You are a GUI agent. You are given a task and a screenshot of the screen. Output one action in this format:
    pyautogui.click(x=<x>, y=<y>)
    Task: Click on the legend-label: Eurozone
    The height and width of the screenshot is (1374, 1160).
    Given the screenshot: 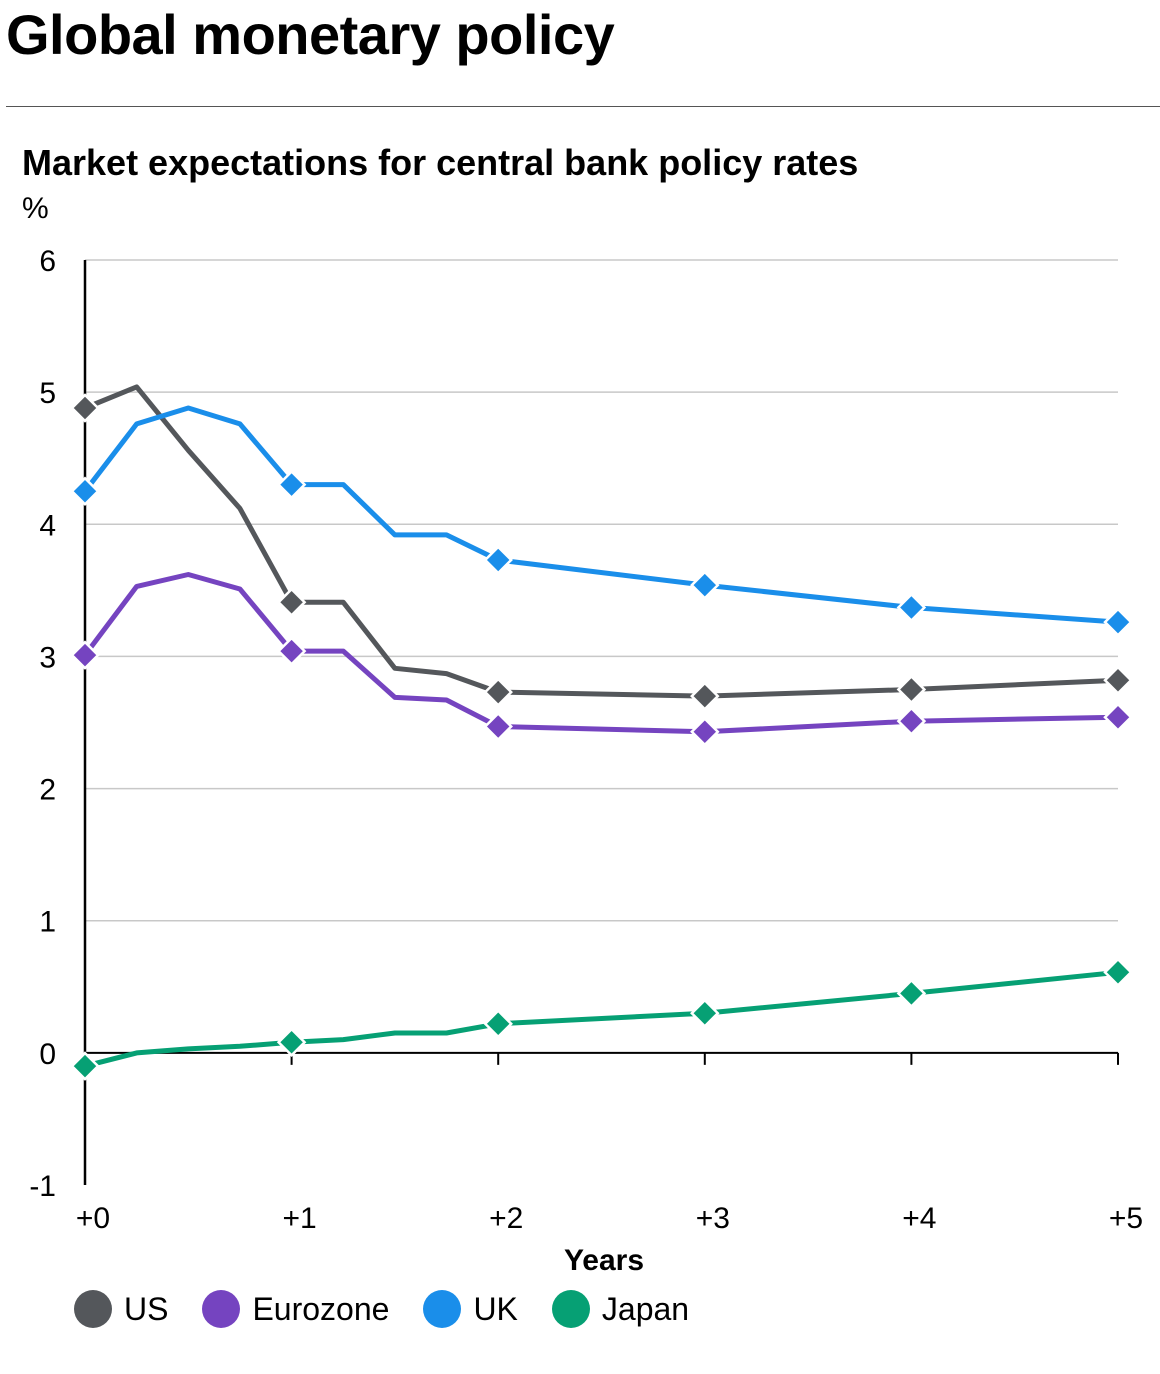 What is the action you would take?
    pyautogui.click(x=321, y=1308)
    